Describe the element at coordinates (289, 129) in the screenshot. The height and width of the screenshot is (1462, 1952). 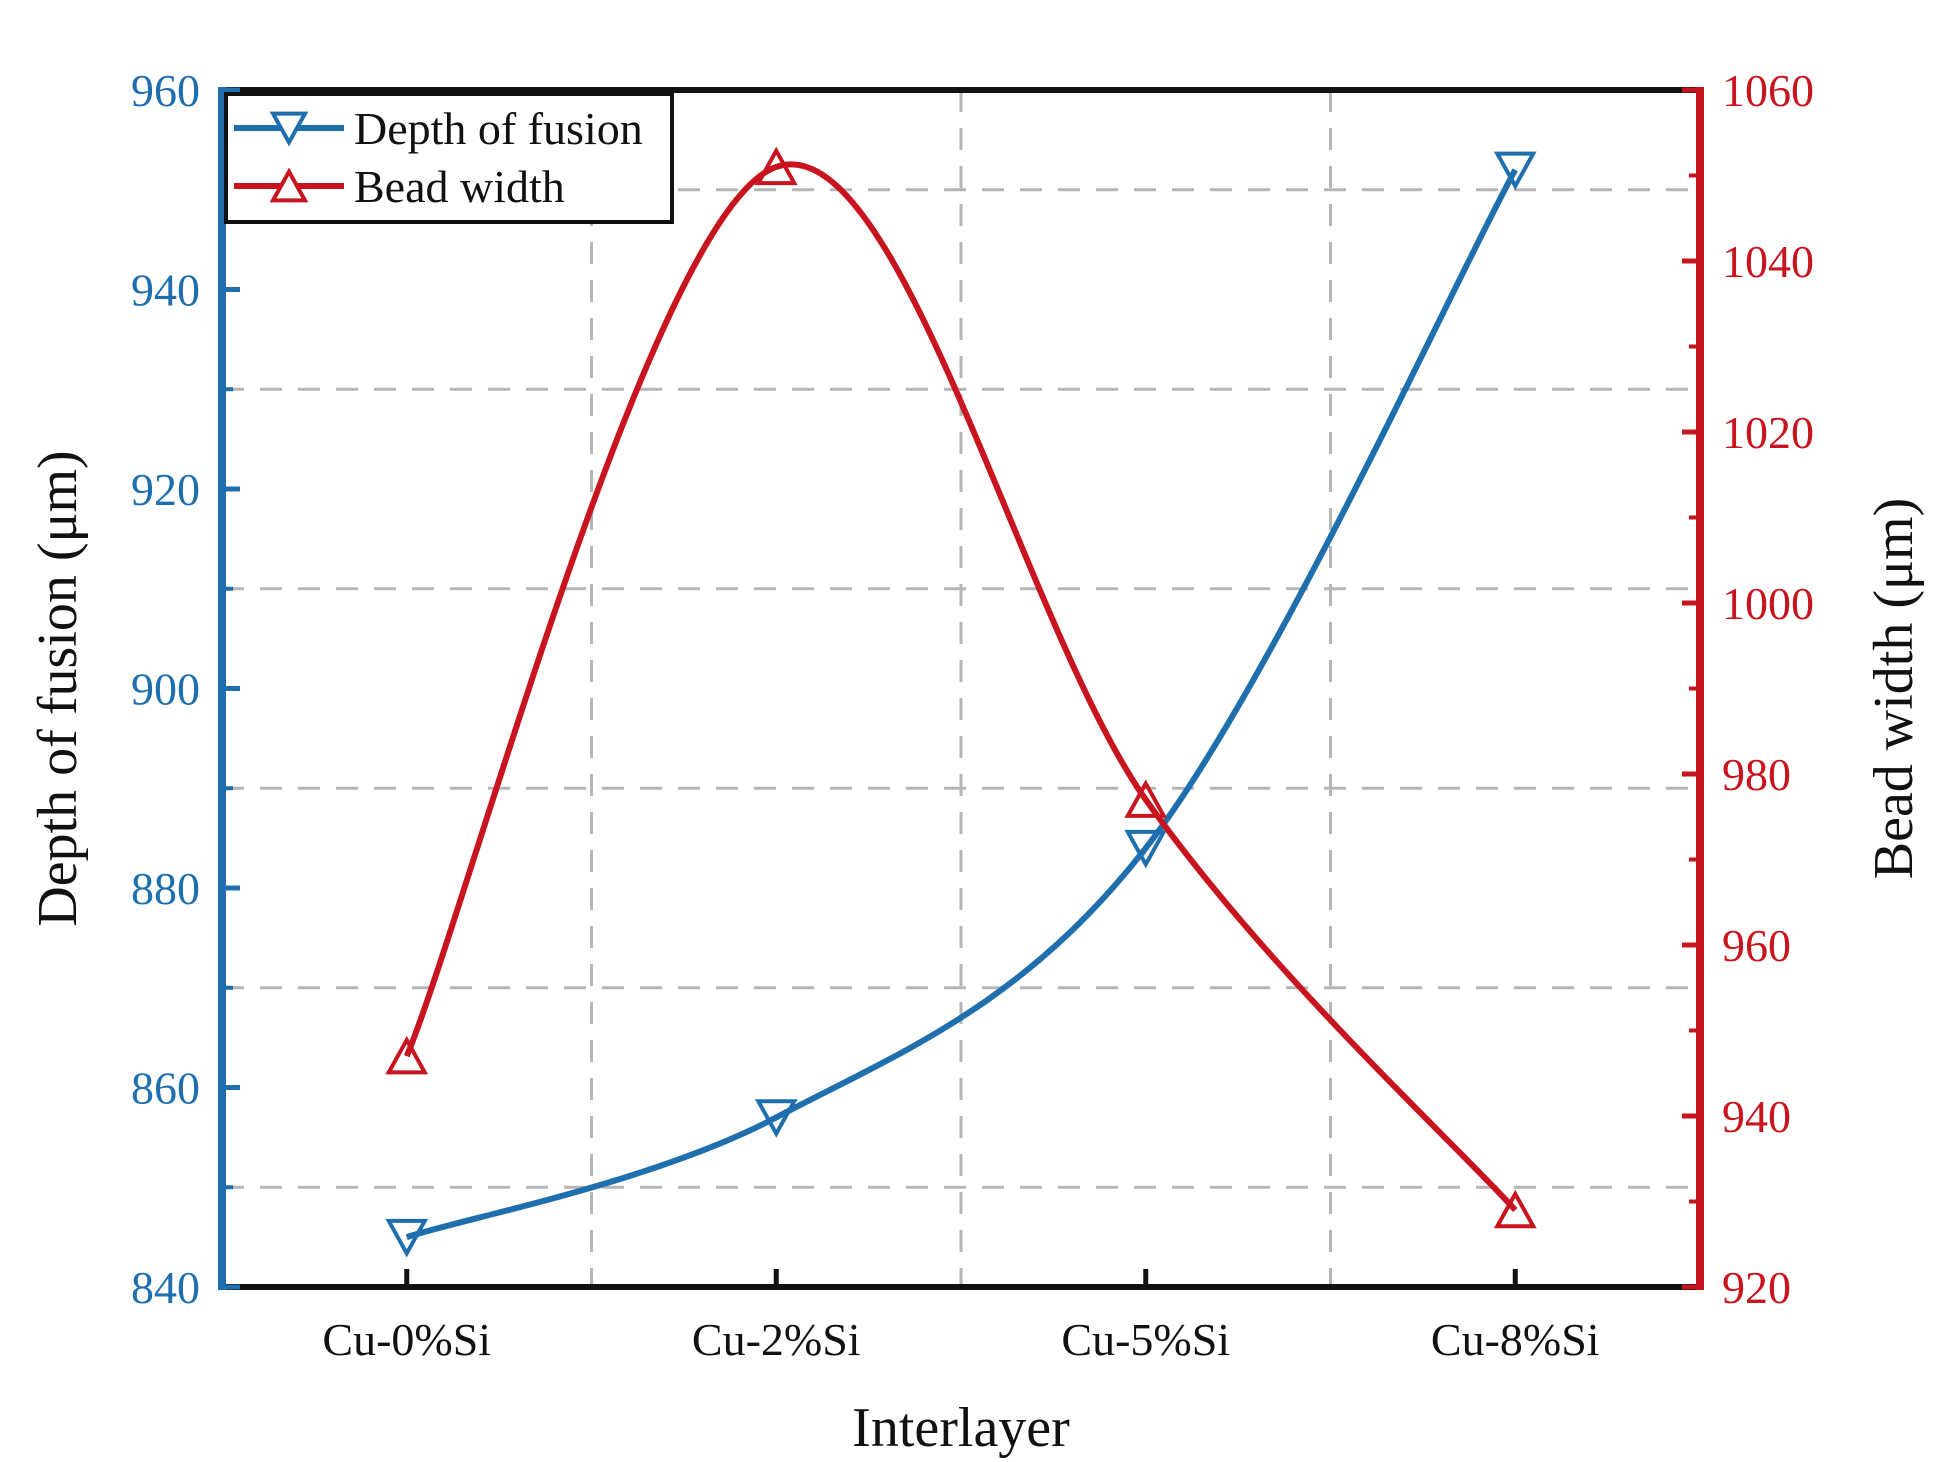
I see `legend-marker-depth-of-fusion` at that location.